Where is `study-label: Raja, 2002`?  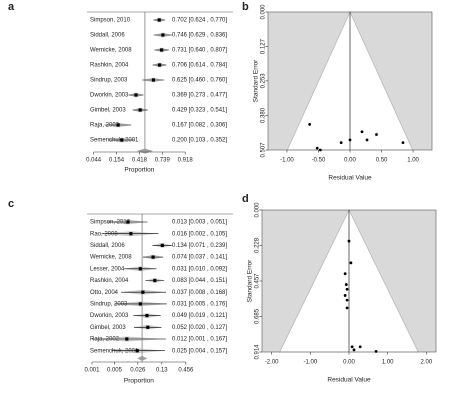
study-label: Raja, 2002 is located at coordinates (105, 126).